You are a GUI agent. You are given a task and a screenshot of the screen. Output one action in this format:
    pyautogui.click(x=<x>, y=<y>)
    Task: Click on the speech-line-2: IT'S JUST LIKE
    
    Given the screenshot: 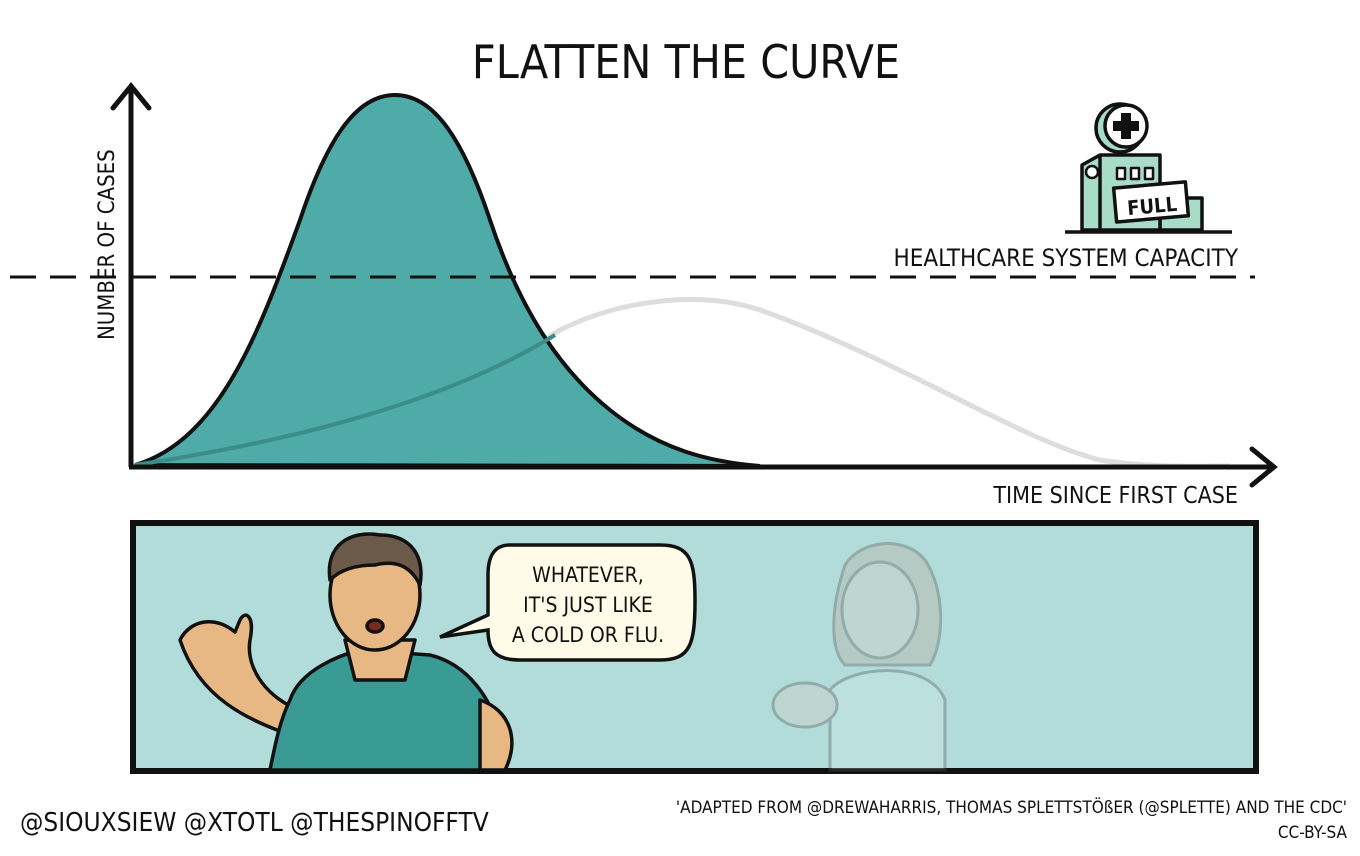 What is the action you would take?
    pyautogui.click(x=588, y=605)
    